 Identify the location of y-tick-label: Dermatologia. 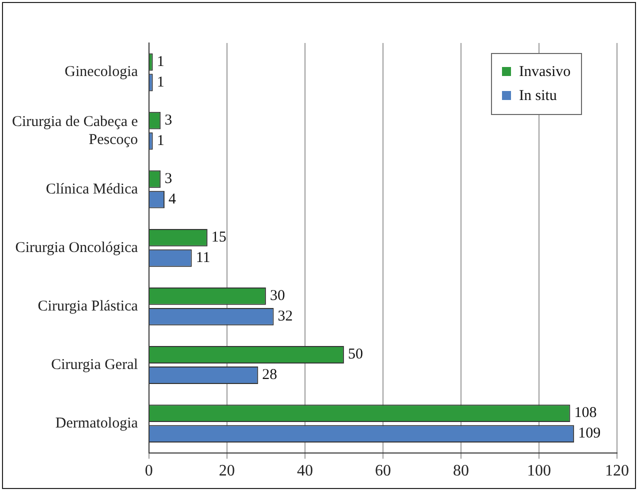
(96, 423).